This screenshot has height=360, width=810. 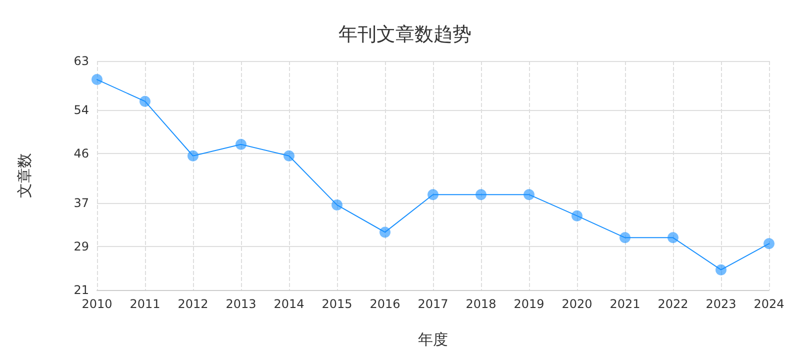 What do you see at coordinates (577, 304) in the screenshot?
I see `x-tick-label: 2020` at bounding box center [577, 304].